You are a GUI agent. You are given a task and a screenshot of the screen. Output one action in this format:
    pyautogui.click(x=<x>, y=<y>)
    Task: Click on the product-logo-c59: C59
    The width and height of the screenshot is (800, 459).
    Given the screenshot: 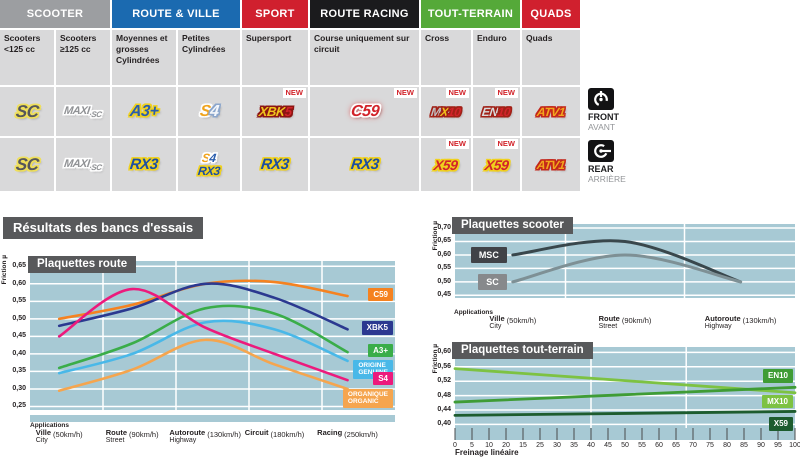 What is the action you would take?
    pyautogui.click(x=364, y=111)
    